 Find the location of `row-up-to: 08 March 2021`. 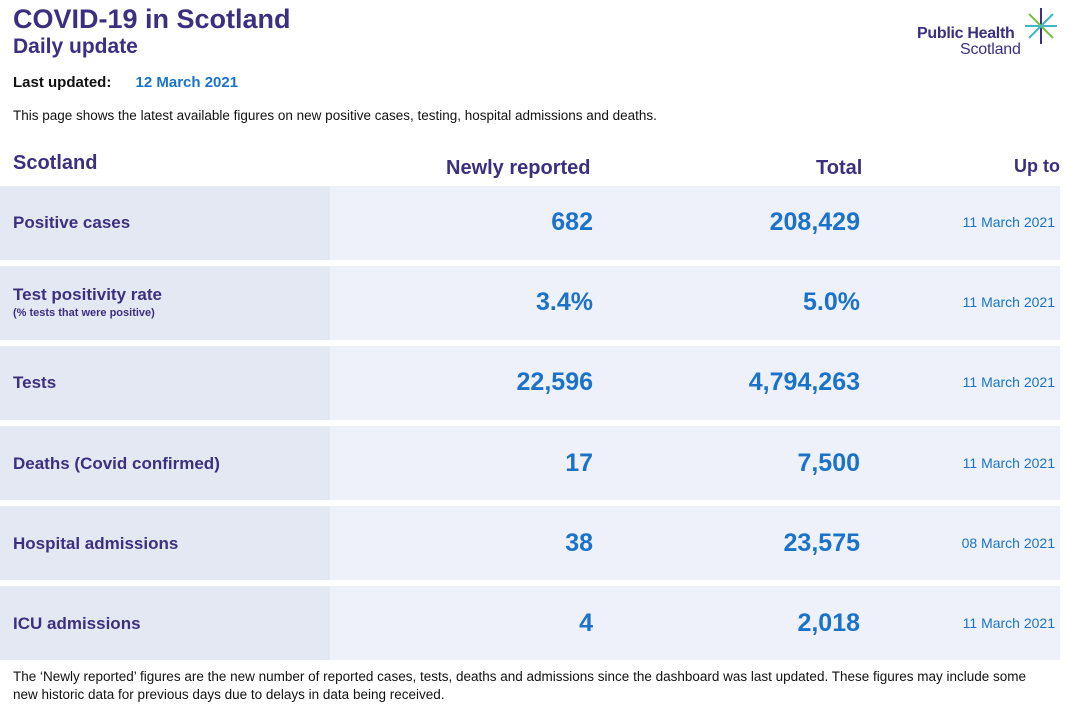

row-up-to: 08 March 2021 is located at coordinates (1008, 543).